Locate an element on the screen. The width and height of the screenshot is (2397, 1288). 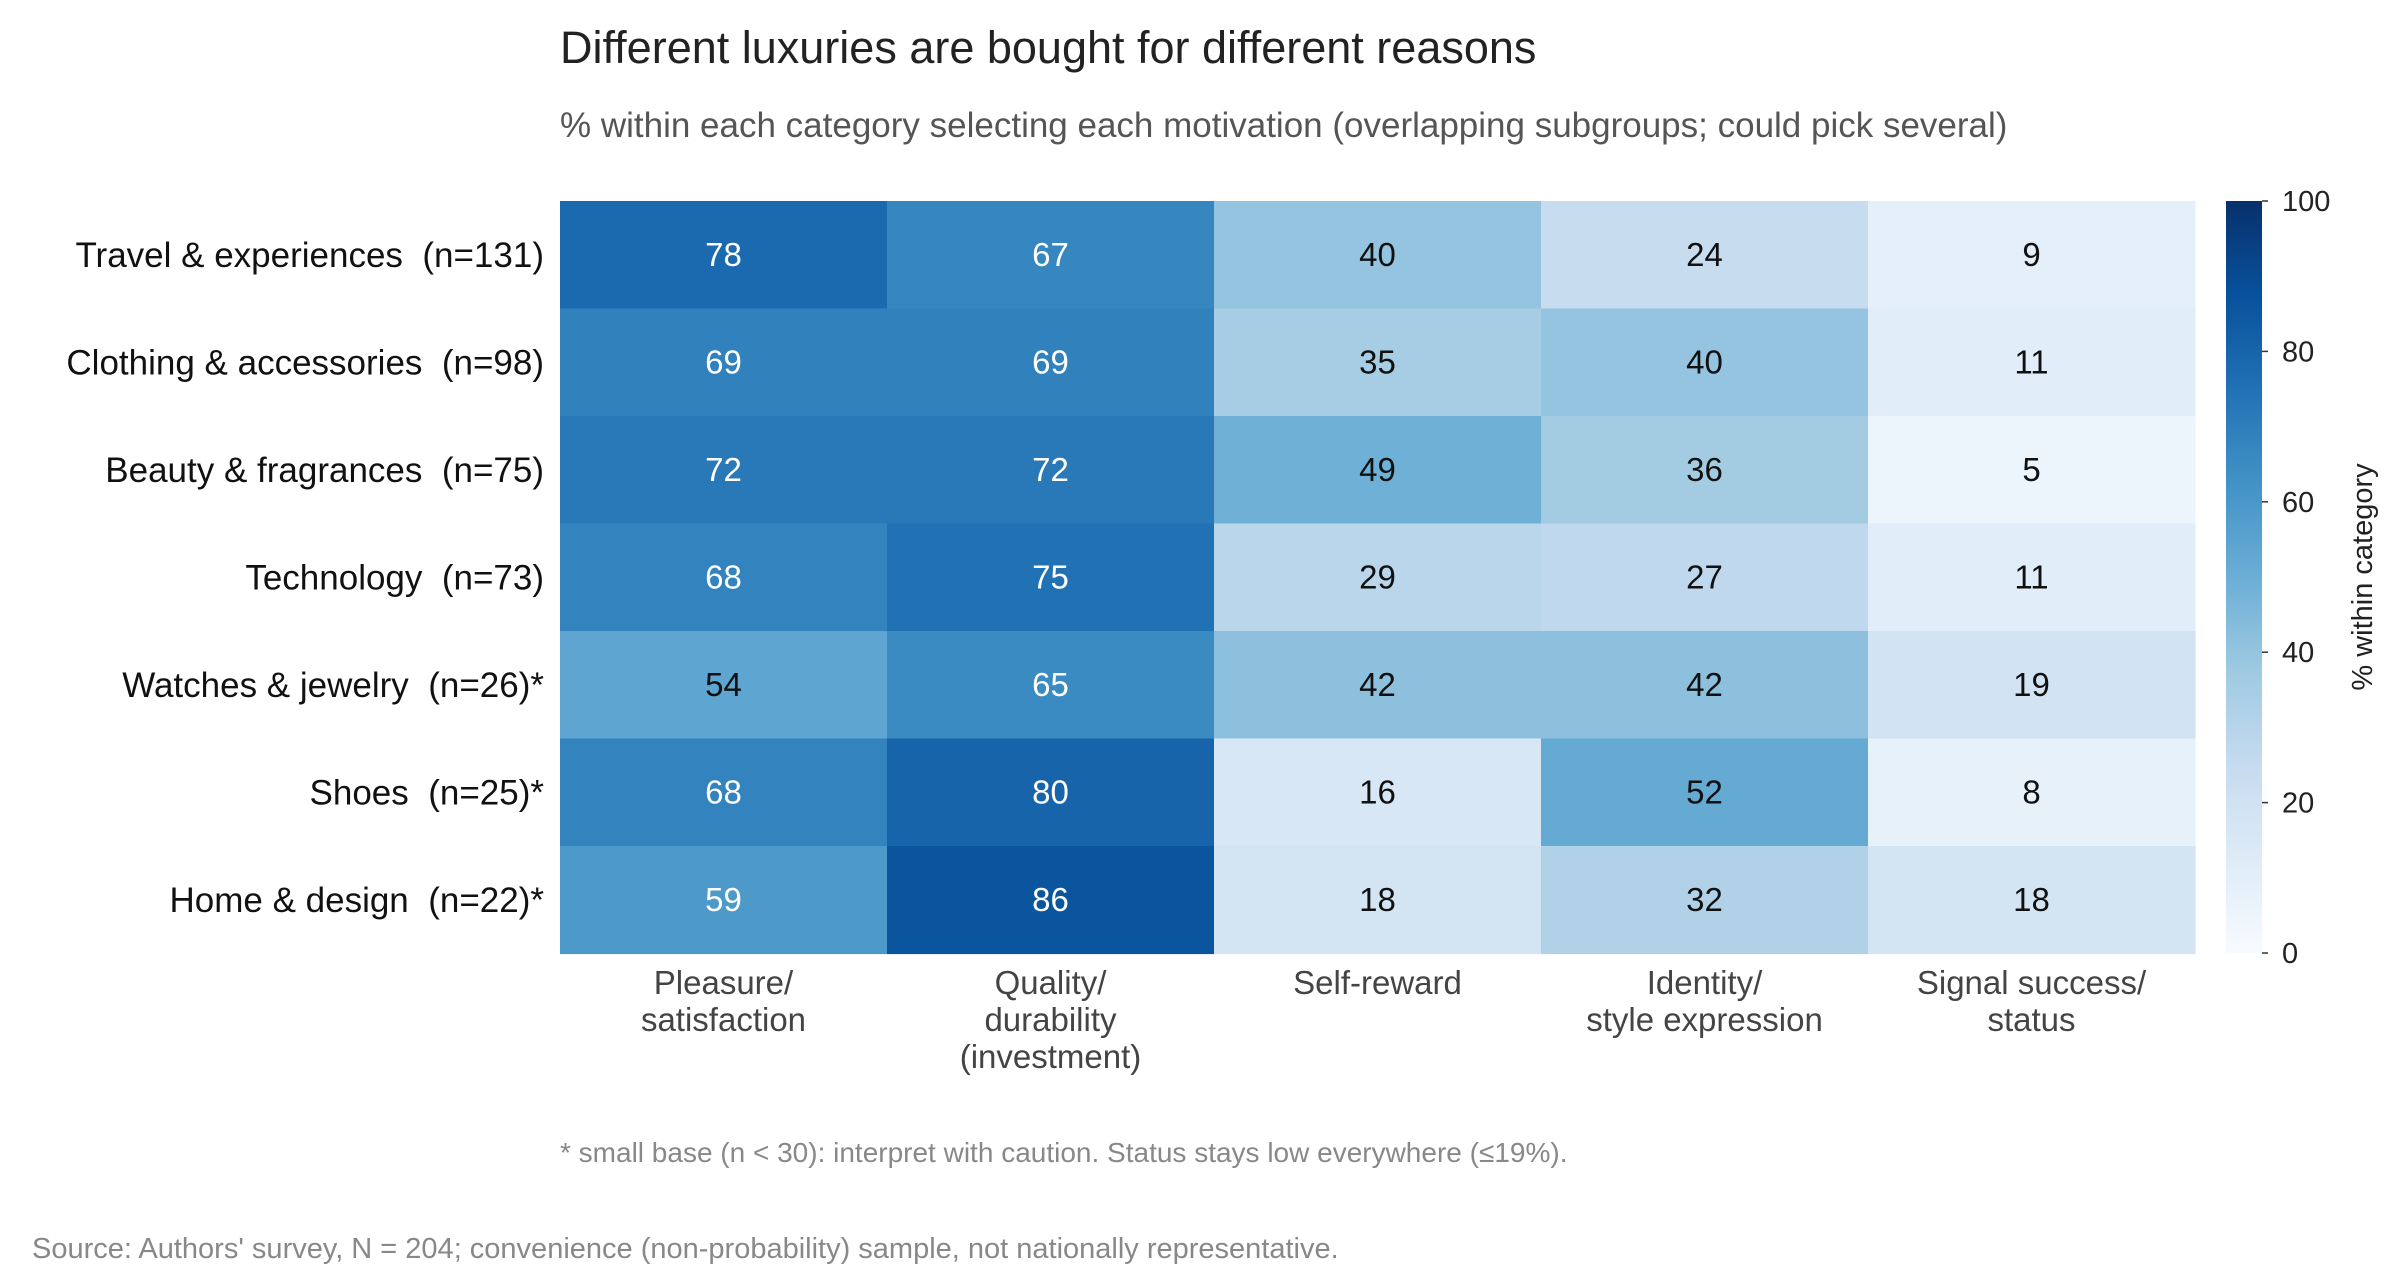
column-label: status is located at coordinates (2031, 1019).